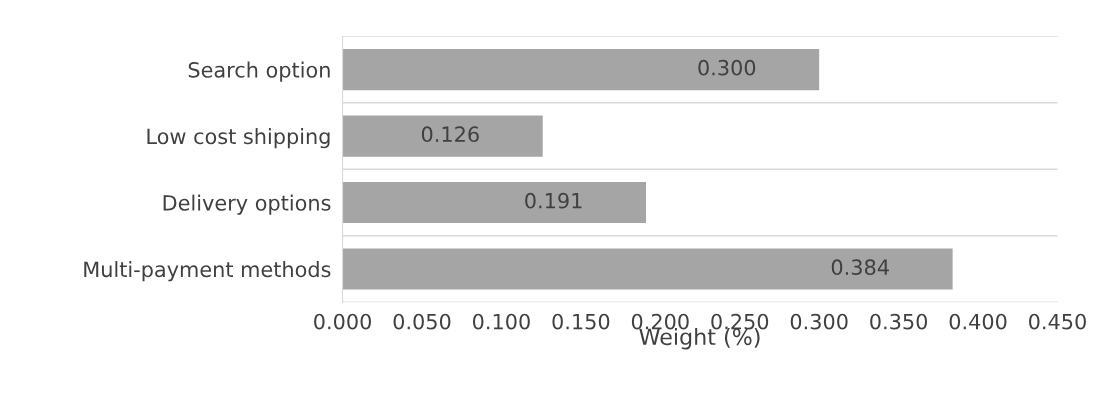 Image resolution: width=1105 pixels, height=403 pixels. What do you see at coordinates (860, 267) in the screenshot?
I see `data-label: 0.384` at bounding box center [860, 267].